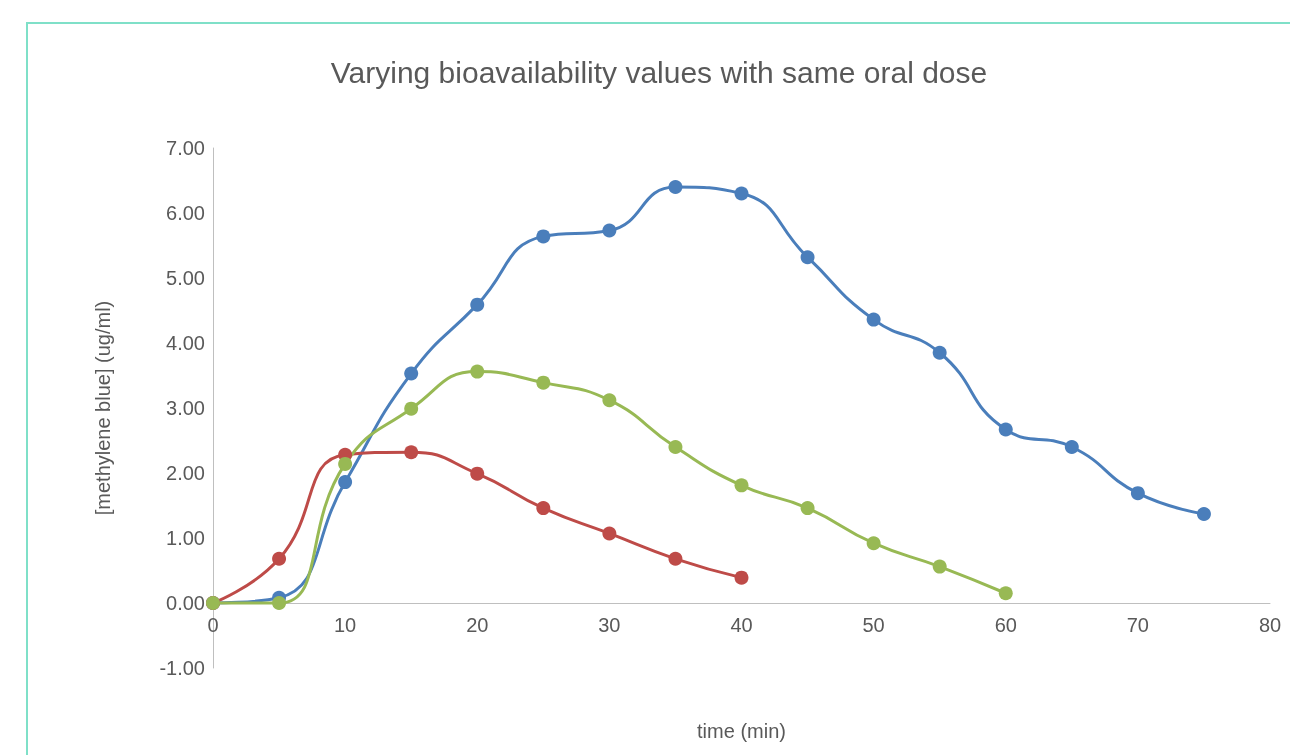 This screenshot has width=1290, height=755. I want to click on x-tick-label: 50, so click(873, 625).